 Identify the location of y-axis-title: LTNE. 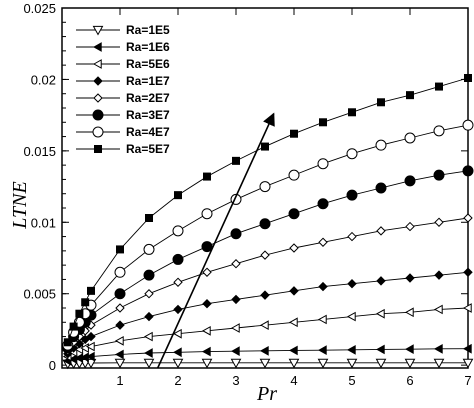
(20, 205).